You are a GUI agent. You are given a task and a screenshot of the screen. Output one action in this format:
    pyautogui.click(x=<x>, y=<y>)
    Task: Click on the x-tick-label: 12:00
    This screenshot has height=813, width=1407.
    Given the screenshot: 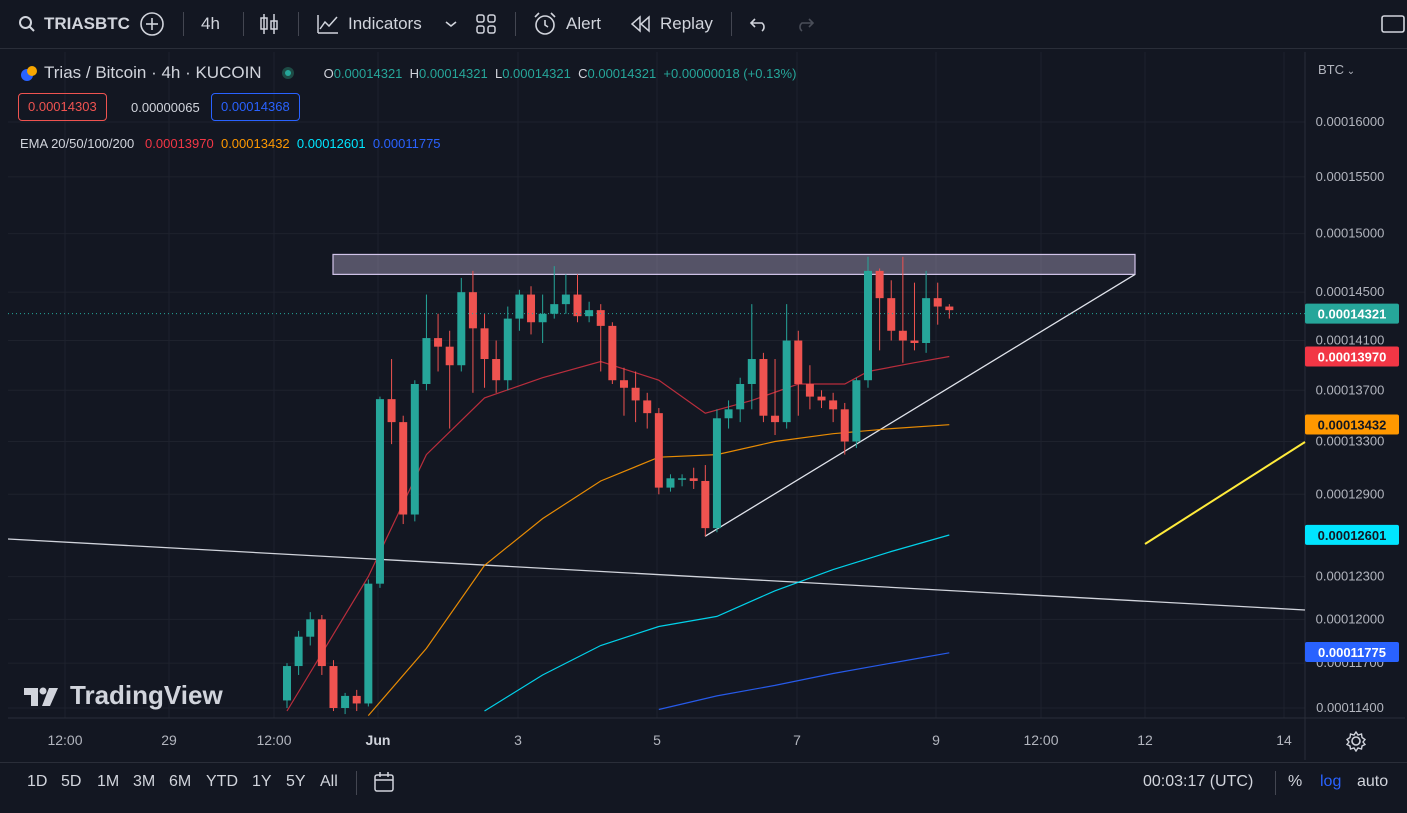 What is the action you would take?
    pyautogui.click(x=273, y=740)
    